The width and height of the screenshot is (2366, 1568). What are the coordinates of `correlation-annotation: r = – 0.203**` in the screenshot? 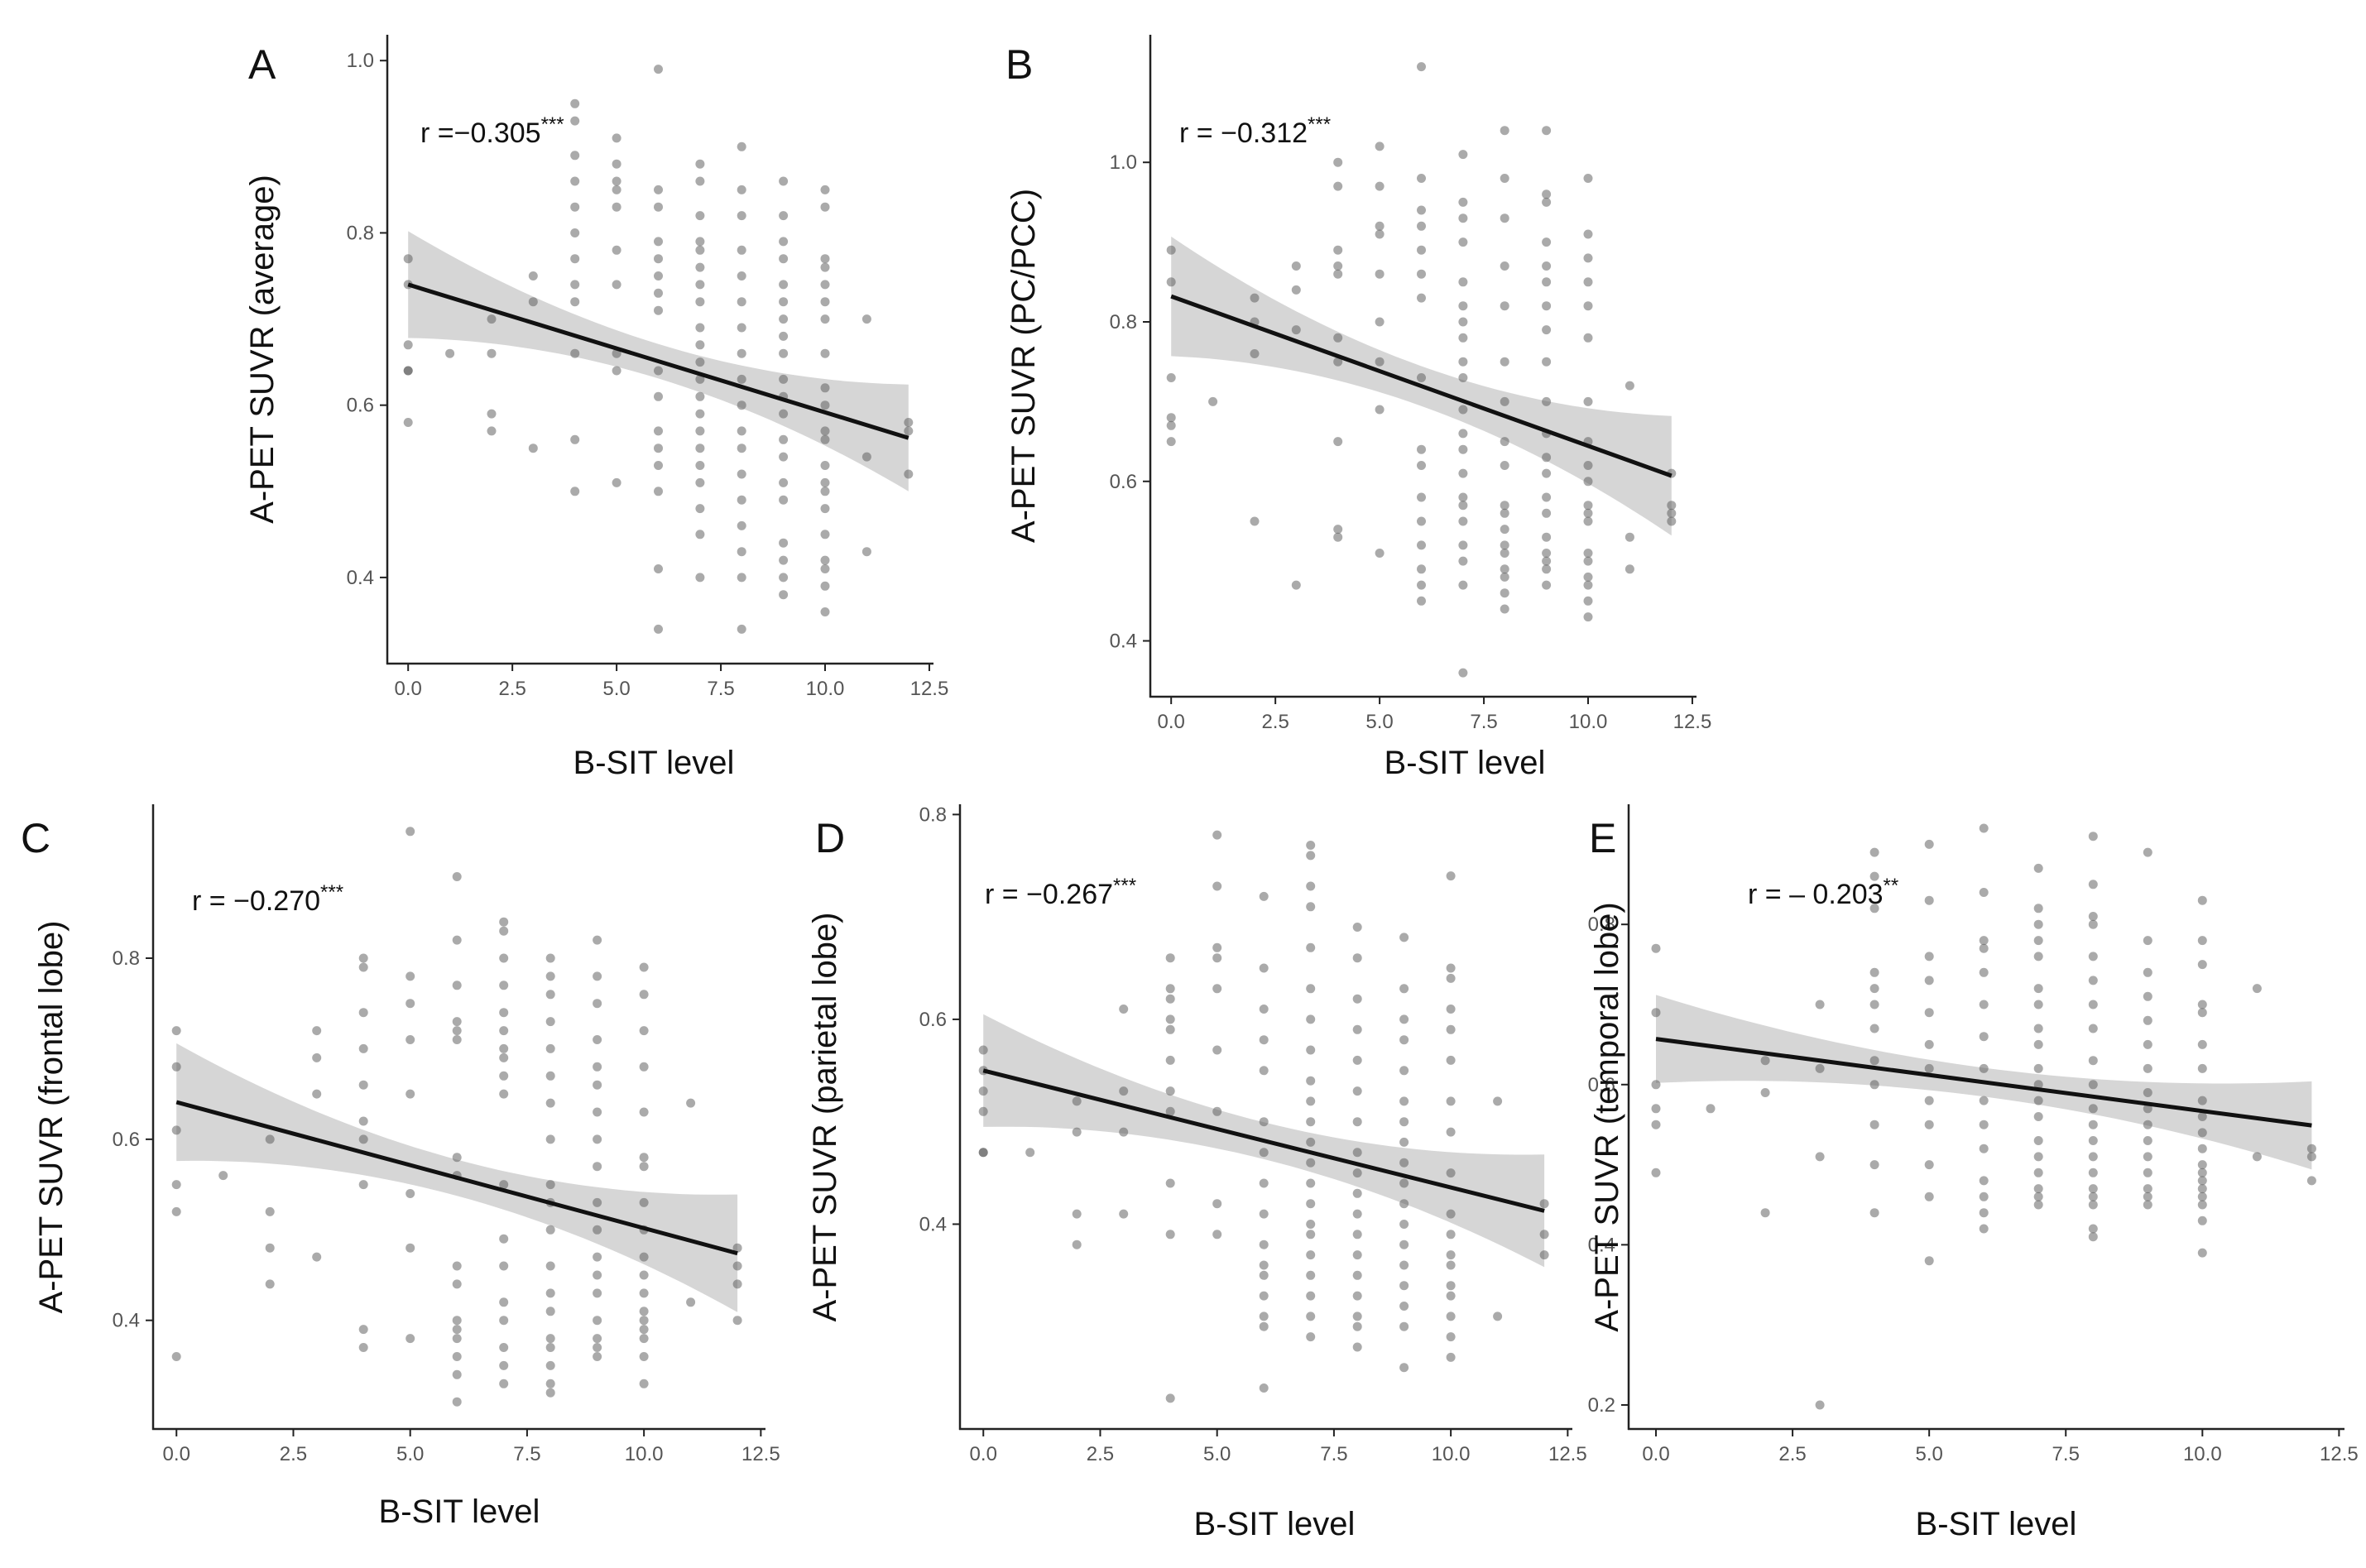 It's located at (1823, 893).